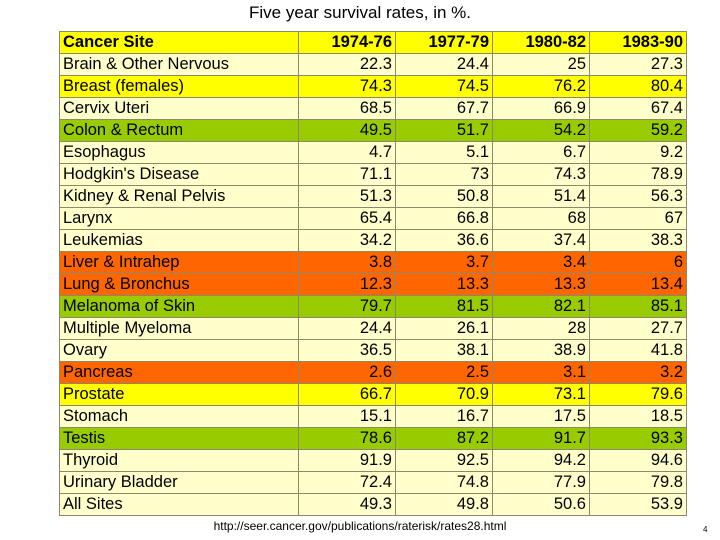 The width and height of the screenshot is (720, 540). Describe the element at coordinates (444, 306) in the screenshot. I see `survival-rate-cell: 81.5` at that location.